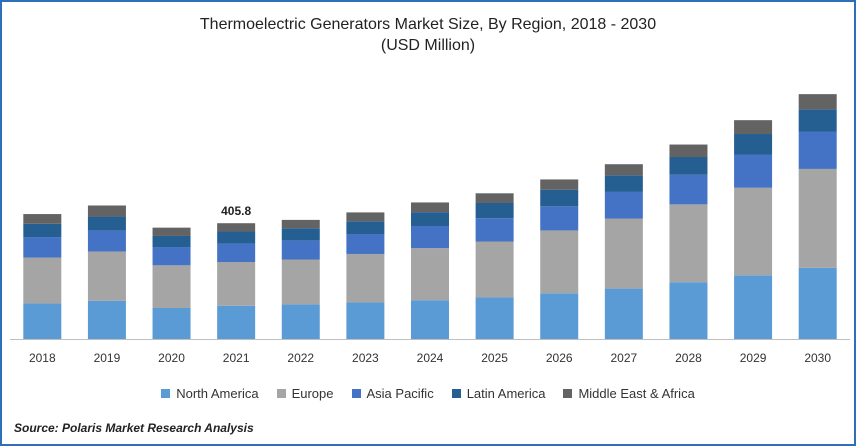  I want to click on bar-2027-middle-east-africa, so click(623, 170).